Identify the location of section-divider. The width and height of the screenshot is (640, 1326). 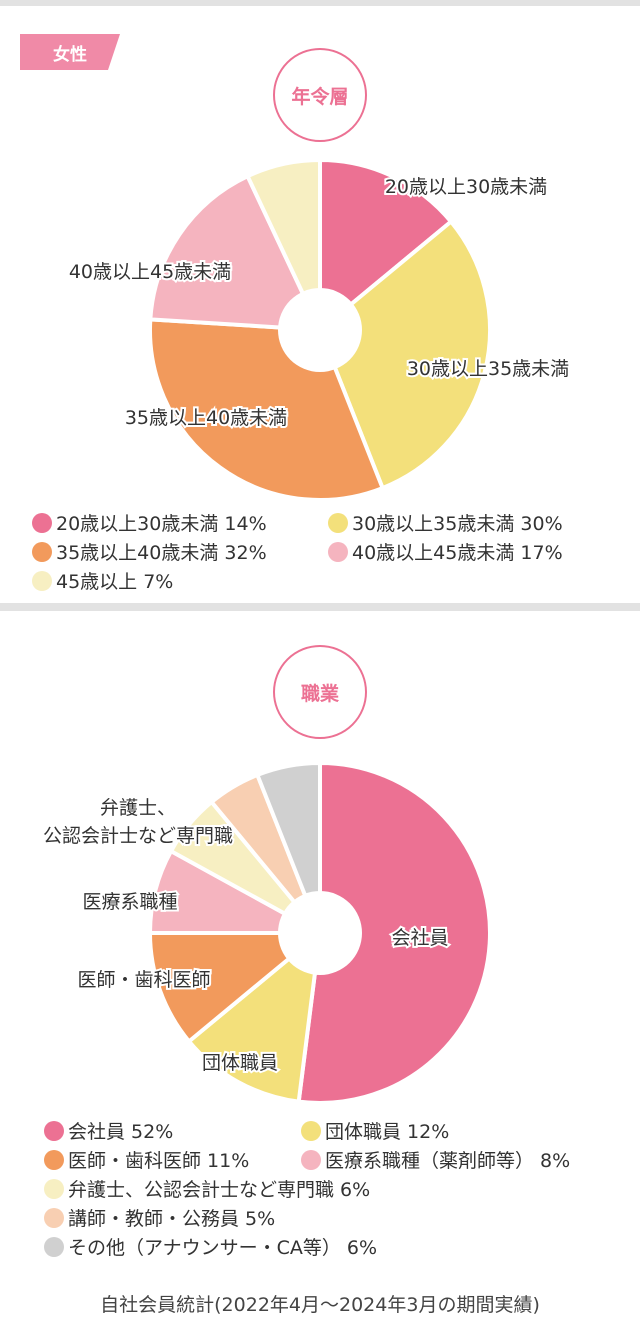
(320, 607).